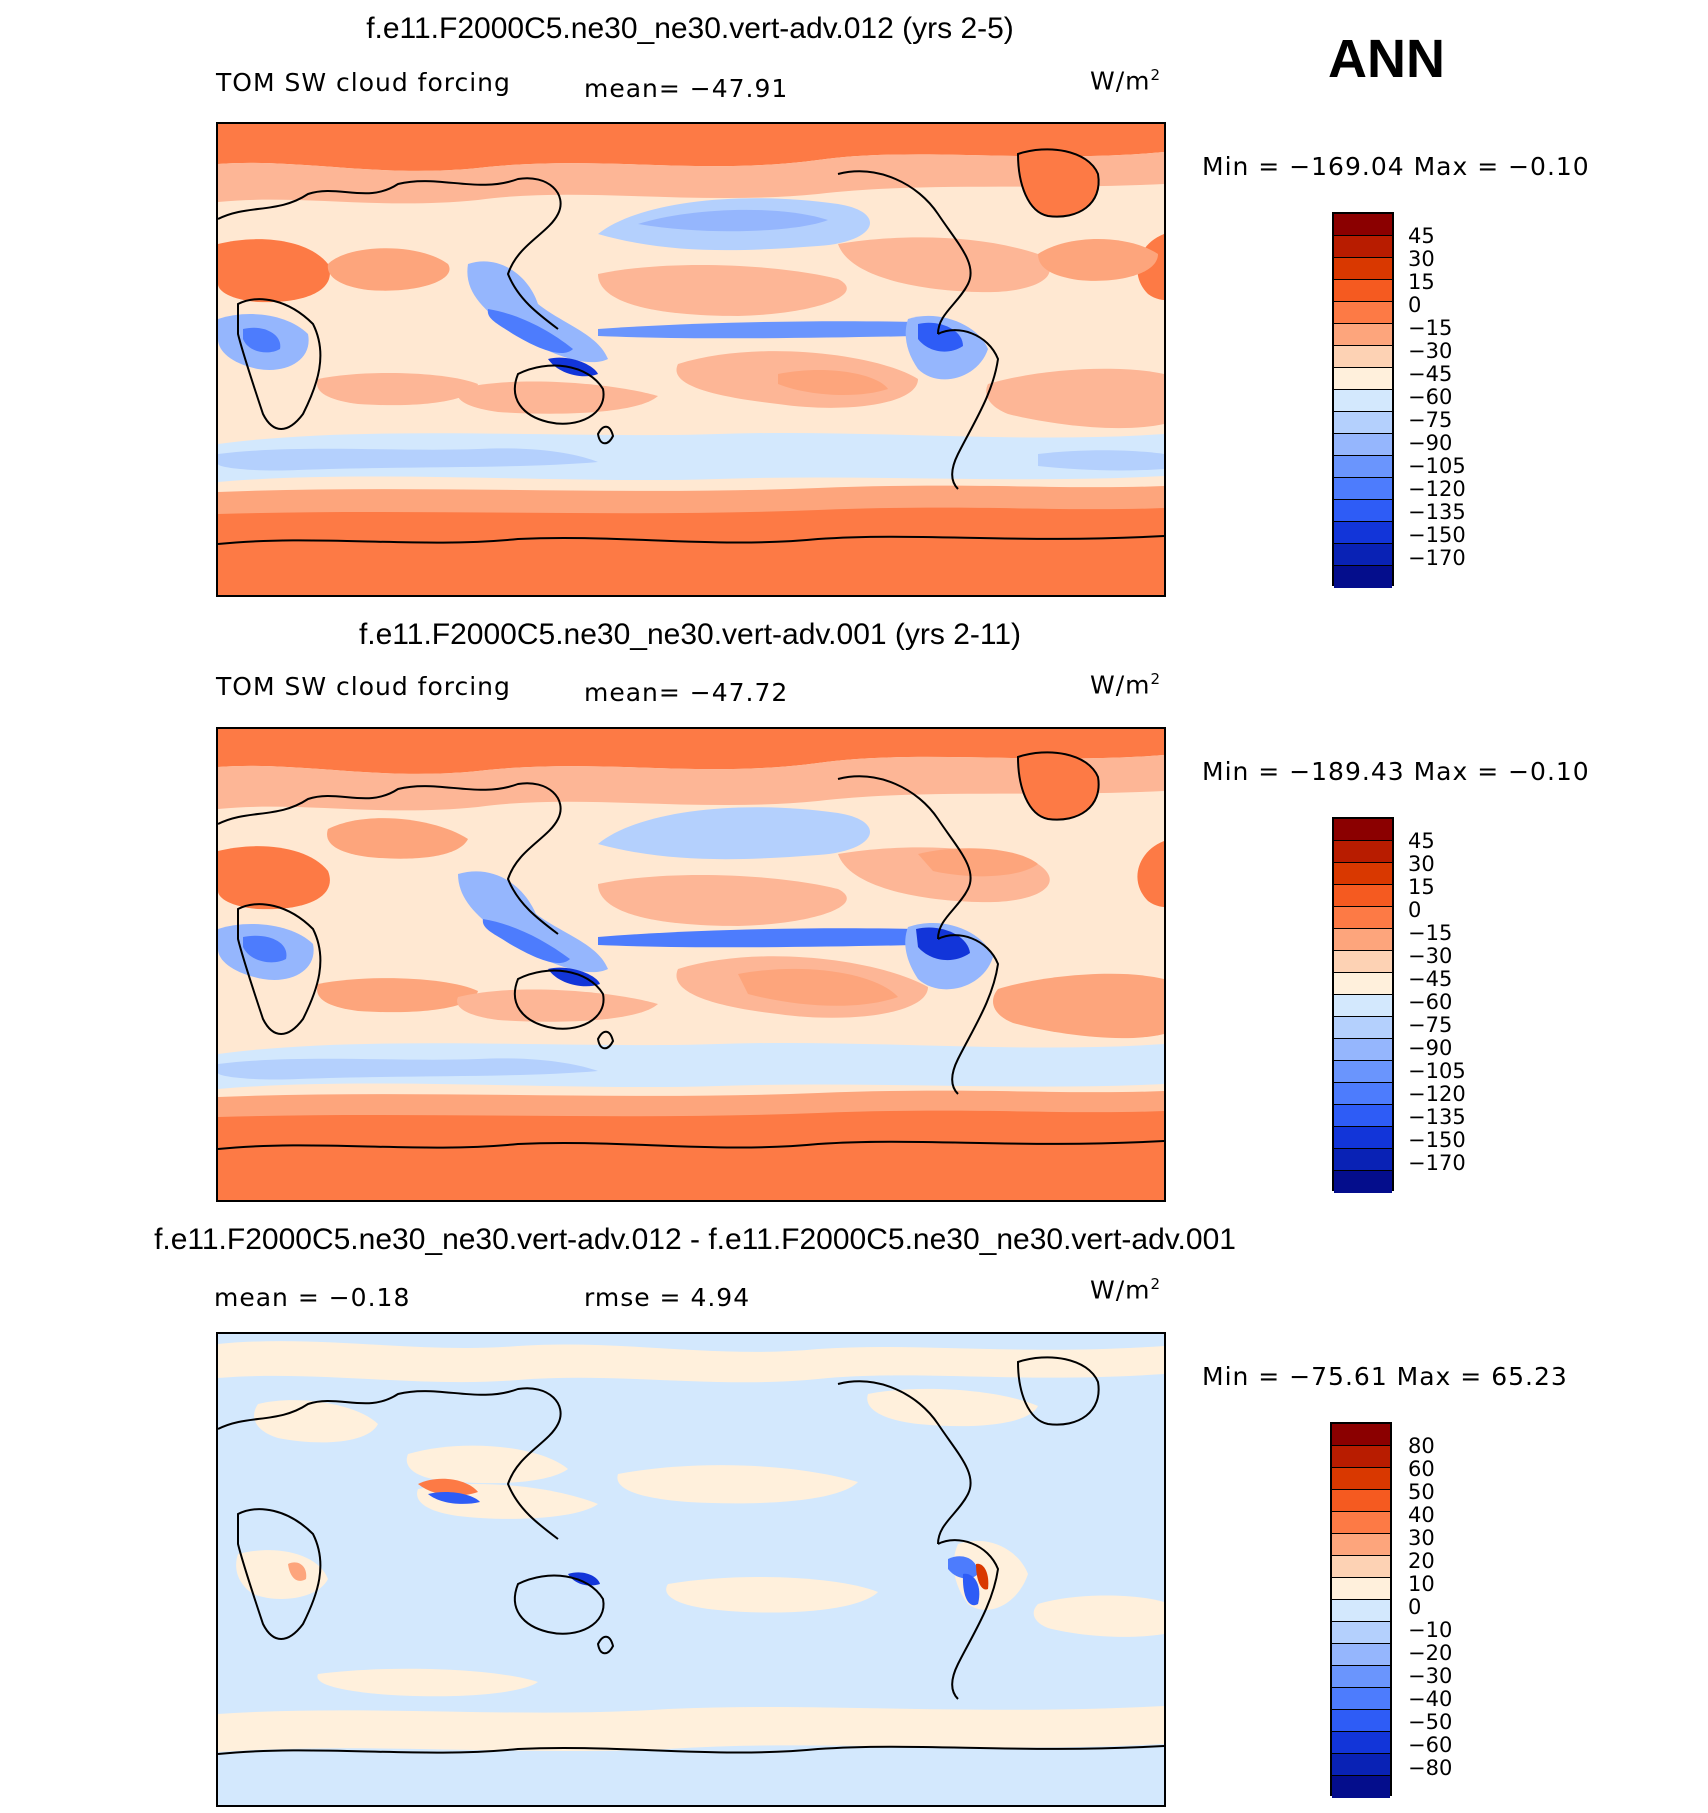  Describe the element at coordinates (1430, 1699) in the screenshot. I see `tick-label: −40` at that location.